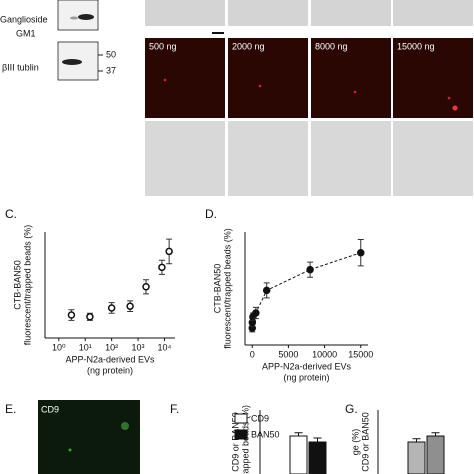 This screenshot has height=474, width=474. I want to click on blot-label: βIII tublin, so click(20, 67).